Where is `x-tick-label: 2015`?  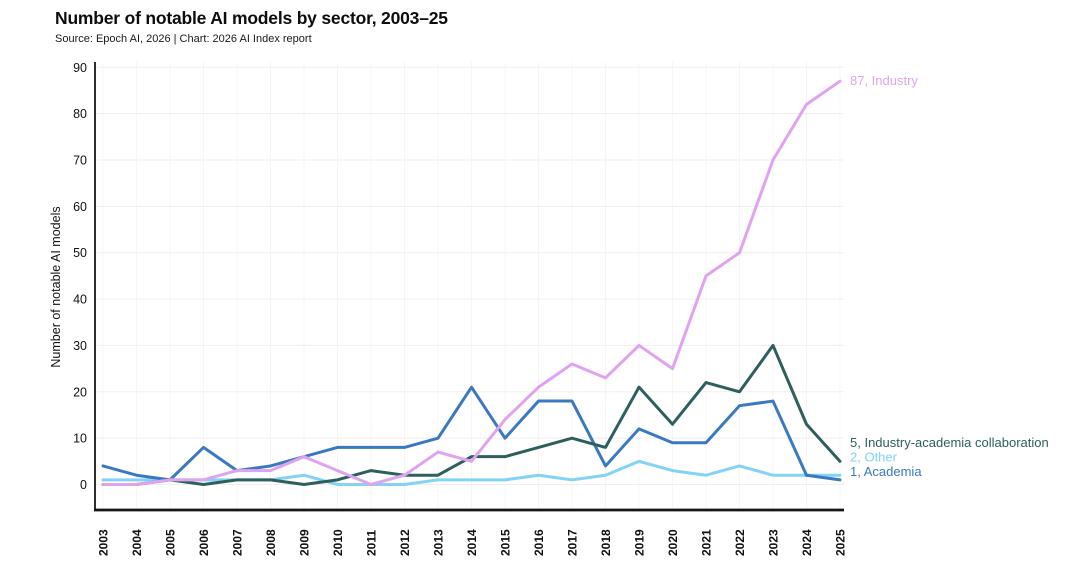
x-tick-label: 2015 is located at coordinates (506, 542).